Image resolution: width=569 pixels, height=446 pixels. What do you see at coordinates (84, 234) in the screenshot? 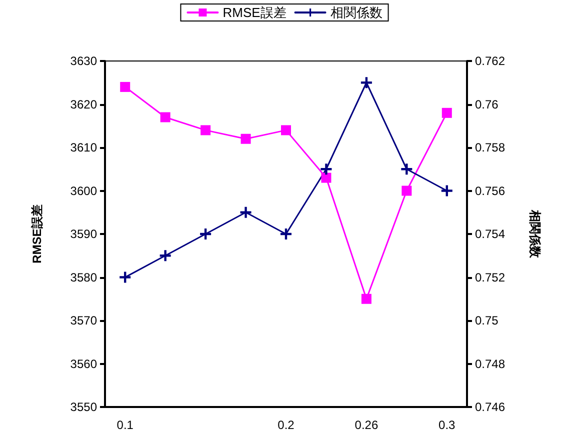
I see `y-tick-label: 3590` at bounding box center [84, 234].